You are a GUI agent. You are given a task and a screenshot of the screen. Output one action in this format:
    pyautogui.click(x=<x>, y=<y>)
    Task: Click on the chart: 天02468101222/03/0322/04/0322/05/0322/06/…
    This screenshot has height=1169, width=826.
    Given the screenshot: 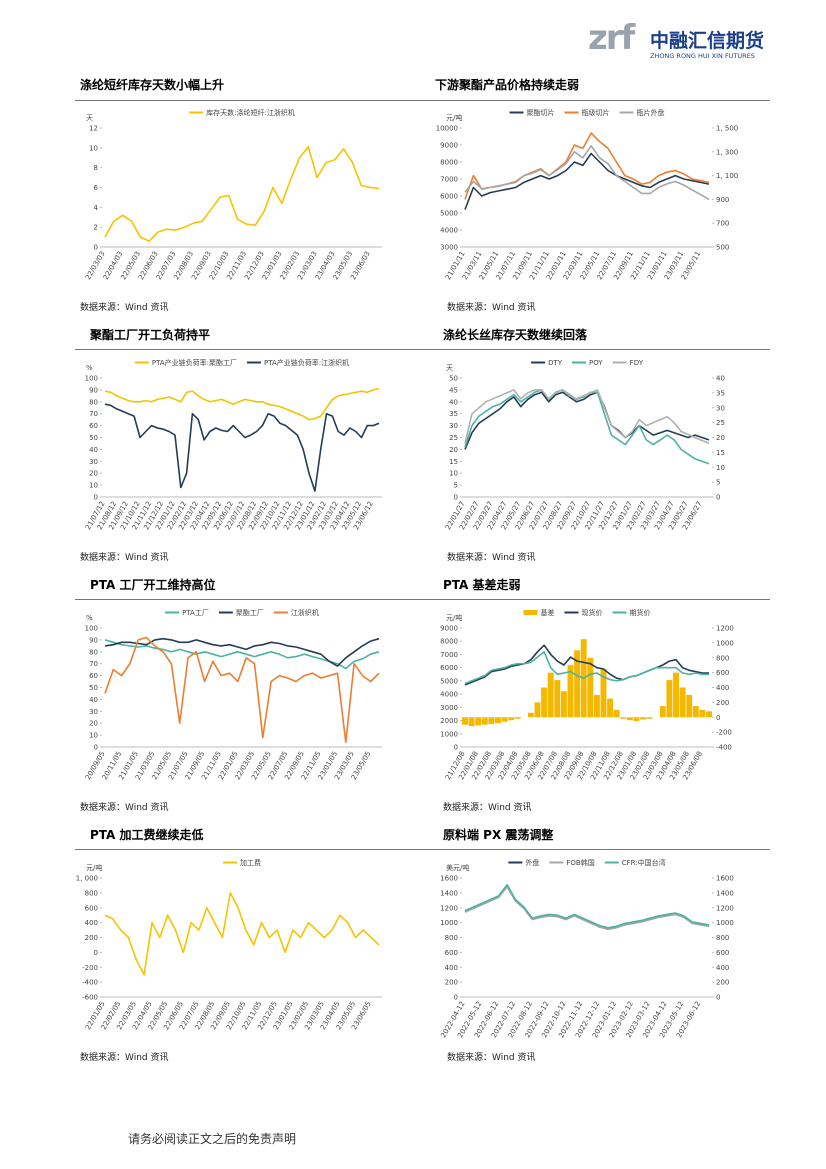 What is the action you would take?
    pyautogui.click(x=233, y=194)
    